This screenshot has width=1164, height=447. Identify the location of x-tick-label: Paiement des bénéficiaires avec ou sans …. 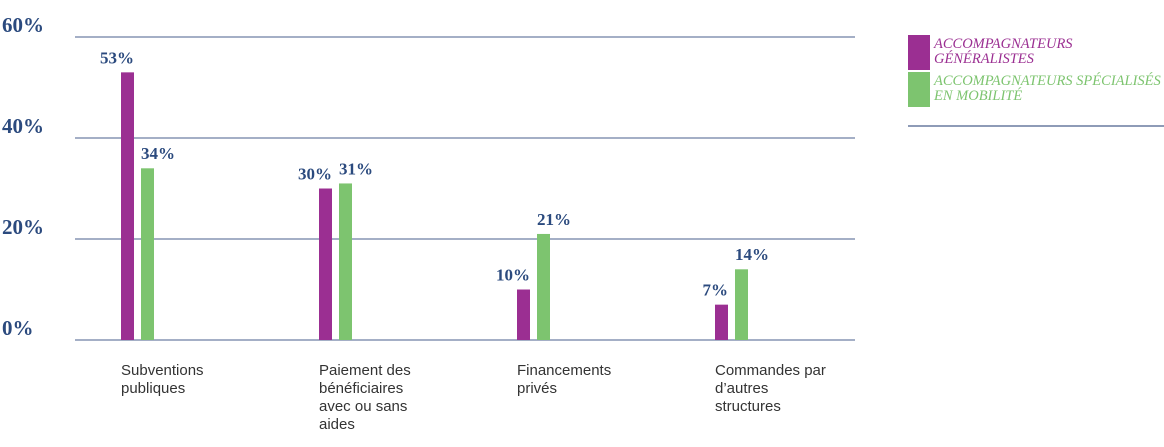
(365, 397).